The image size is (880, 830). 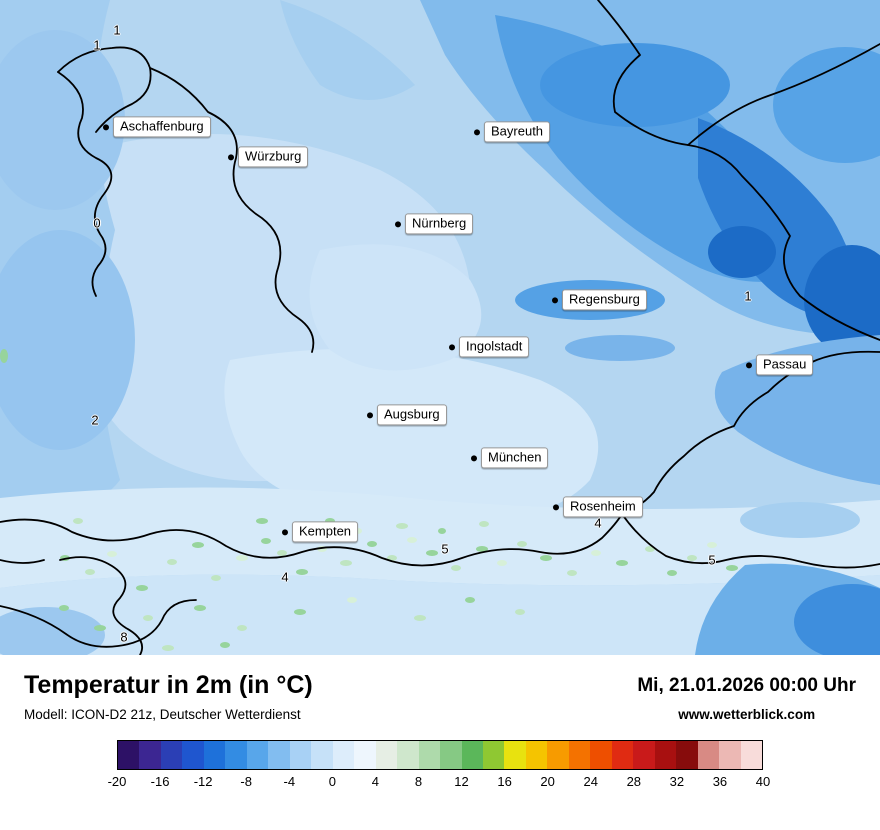 I want to click on city-label: Nürnberg, so click(x=439, y=224).